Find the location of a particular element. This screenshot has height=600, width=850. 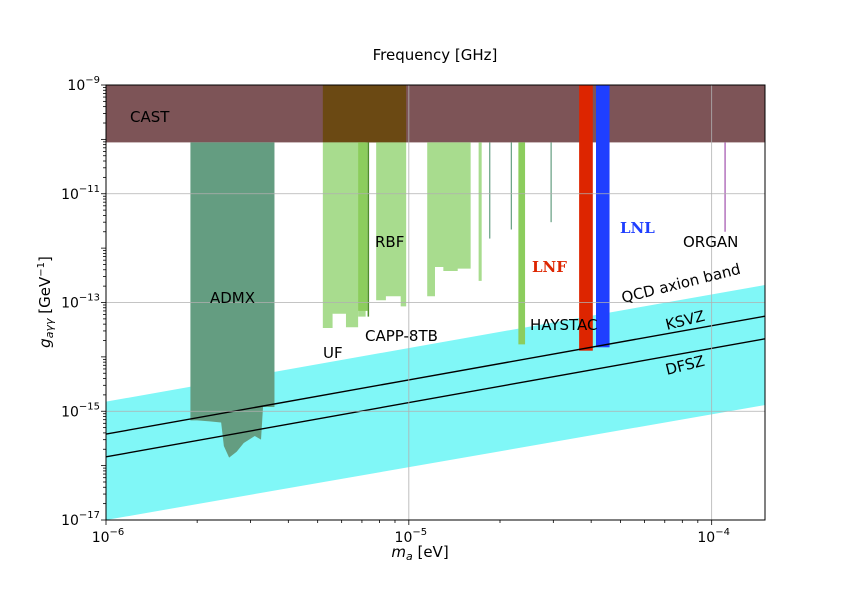

y-tick-label-0: 10−17 is located at coordinates (80, 519).